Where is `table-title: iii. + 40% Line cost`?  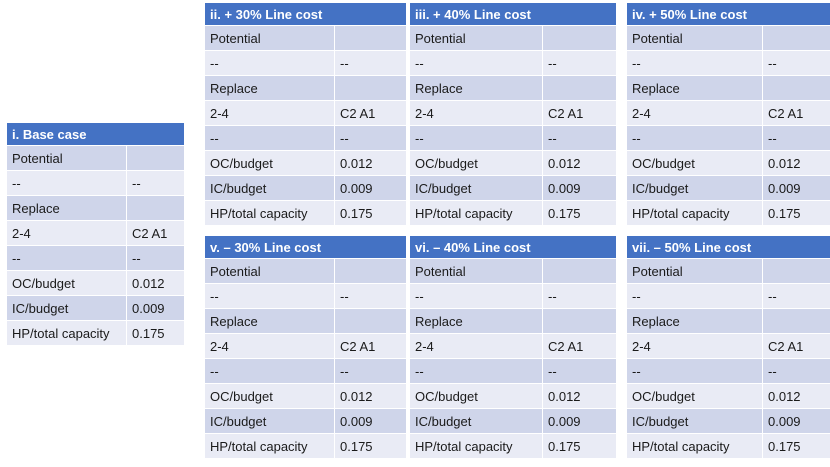
table-title: iii. + 40% Line cost is located at coordinates (513, 14).